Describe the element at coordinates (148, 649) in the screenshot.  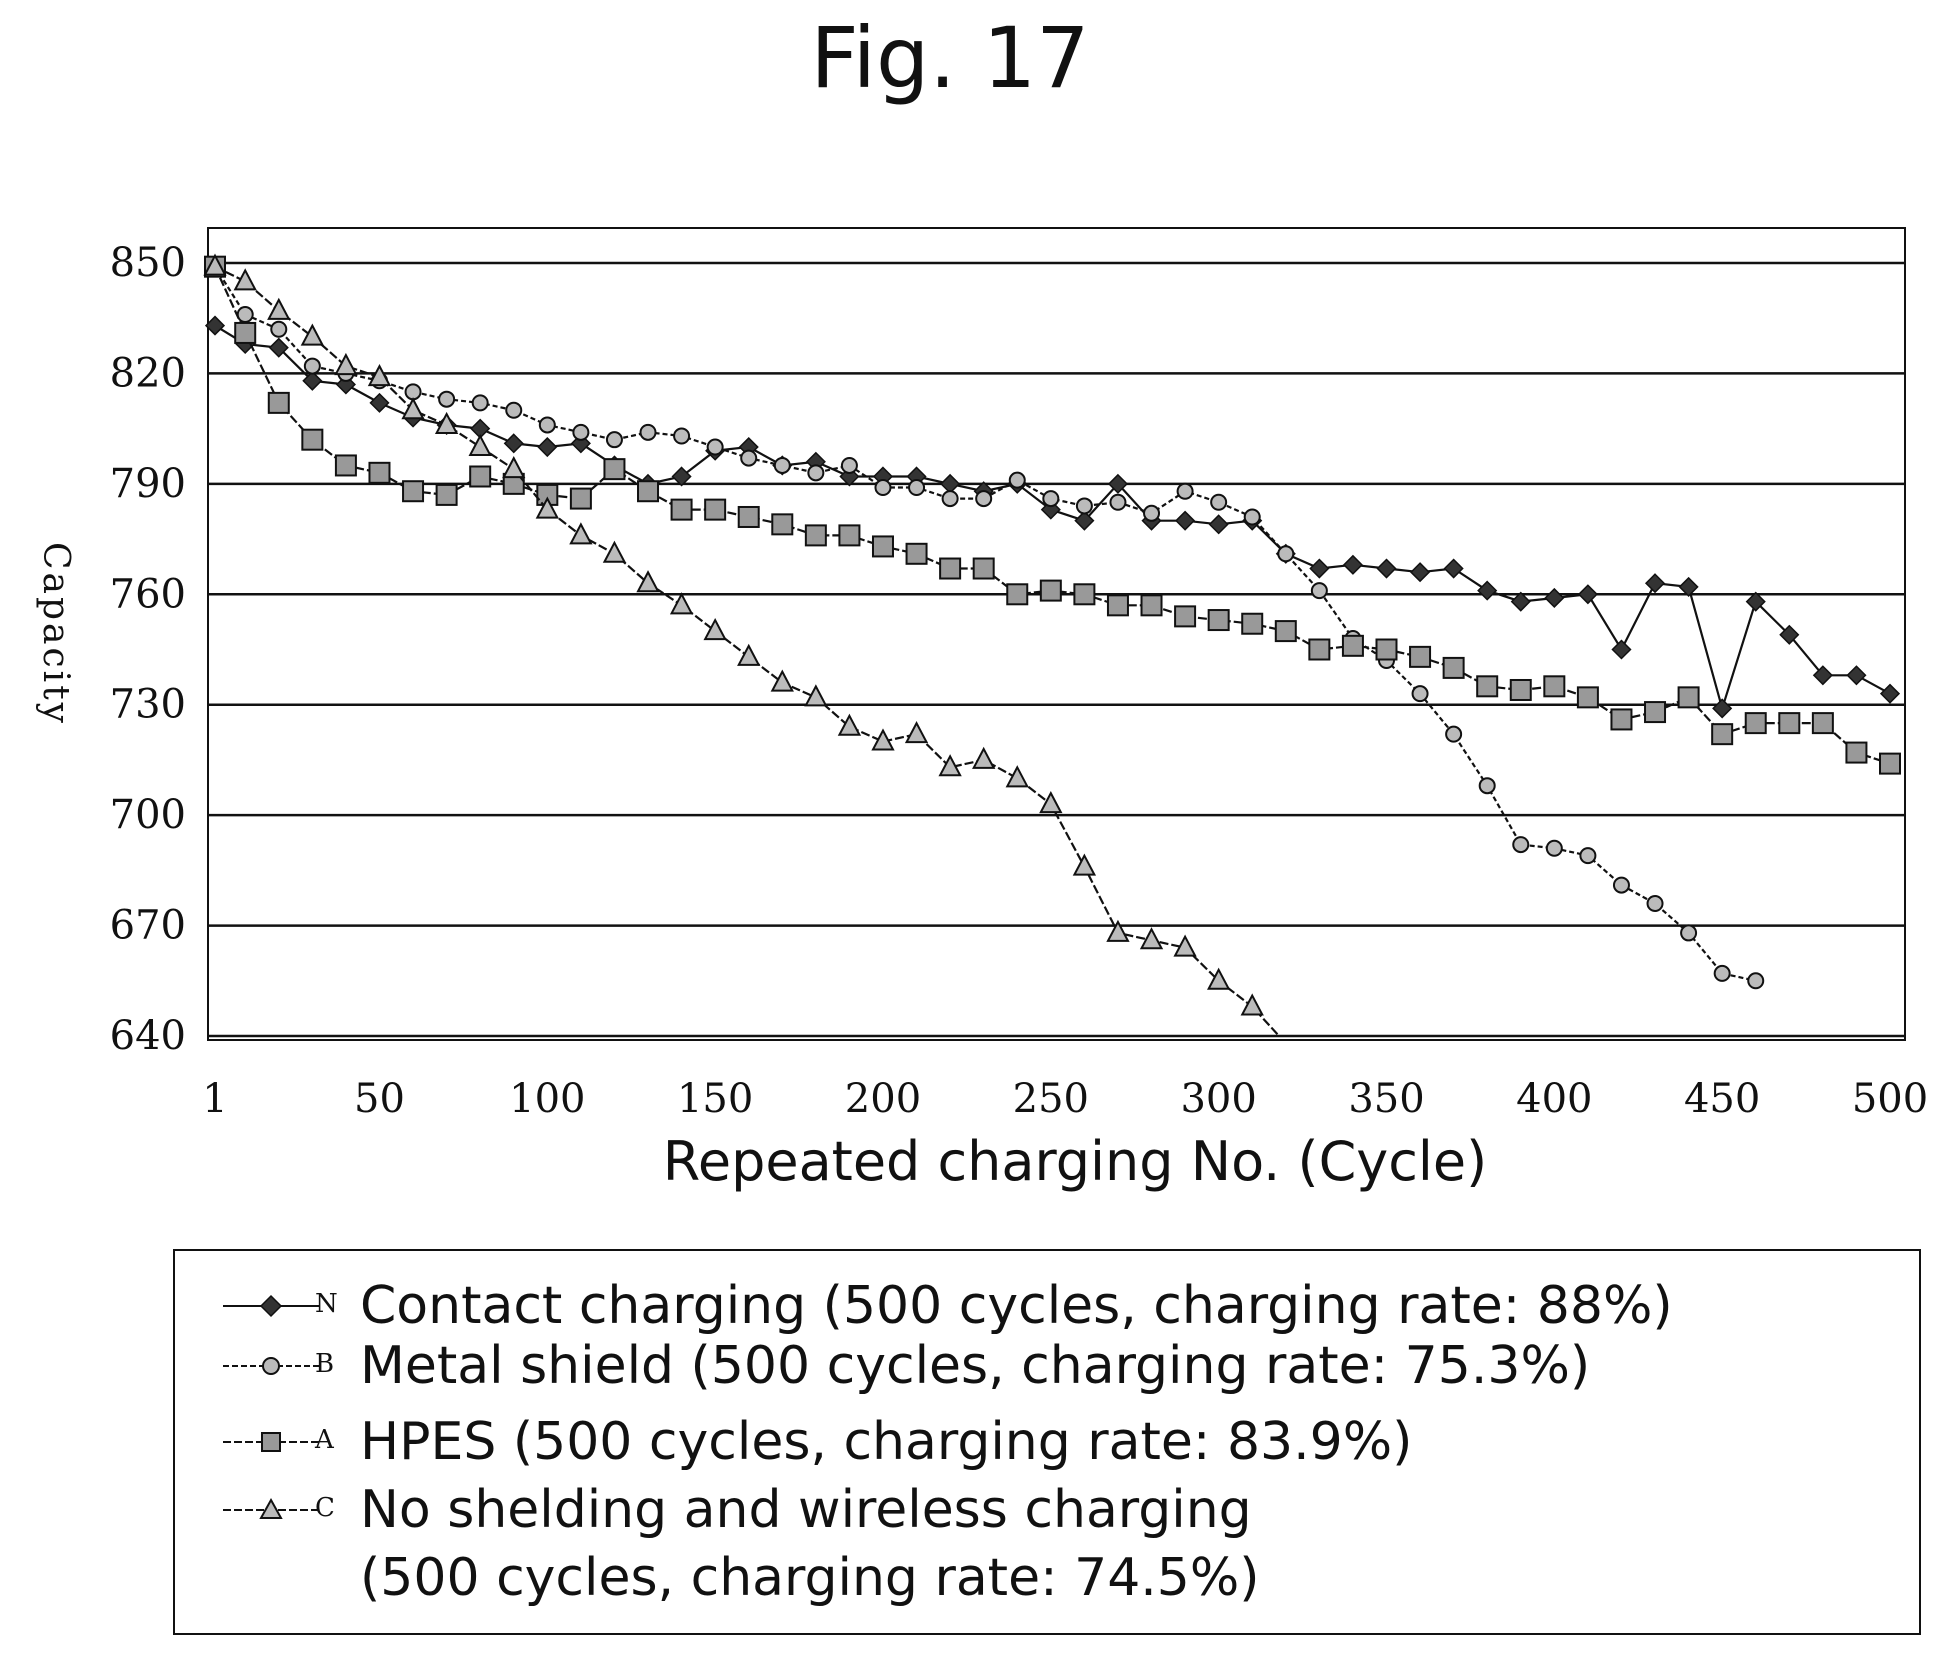
I see `y-tick-labels: 640 670 700 730 760 790 820 850` at that location.